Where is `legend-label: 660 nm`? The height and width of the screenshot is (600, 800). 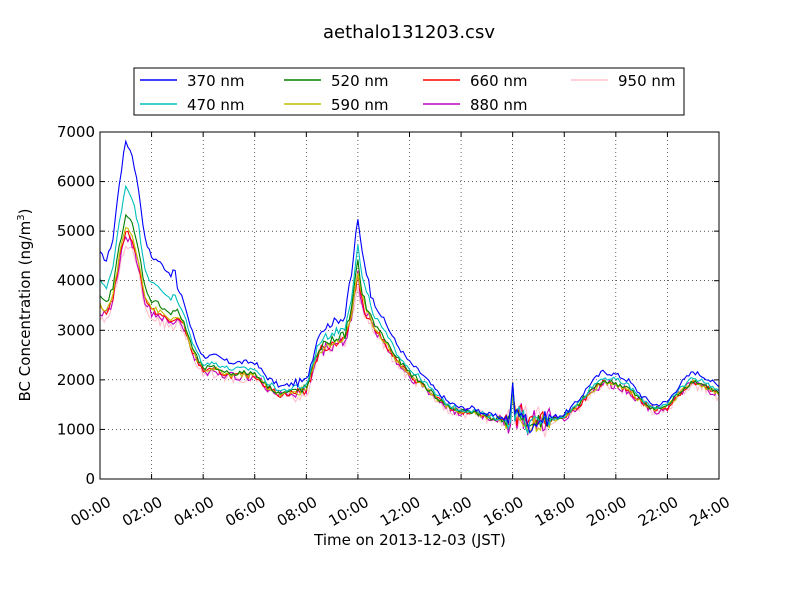 legend-label: 660 nm is located at coordinates (499, 81).